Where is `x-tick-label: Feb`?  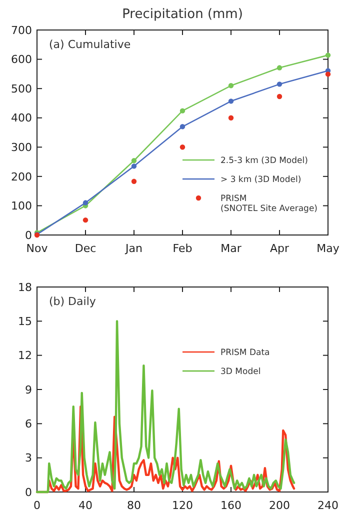
x-tick-label: Feb is located at coordinates (182, 248).